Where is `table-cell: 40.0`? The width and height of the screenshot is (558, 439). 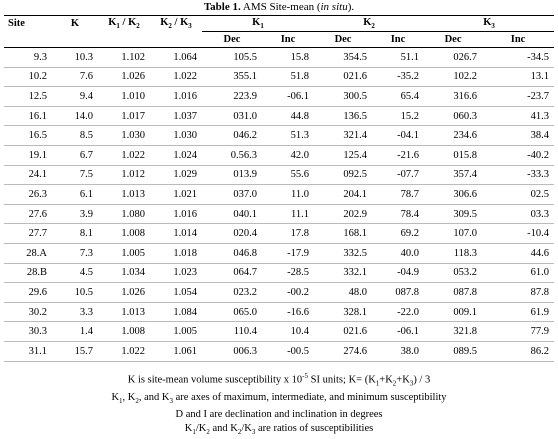
table-cell: 40.0 is located at coordinates (398, 253).